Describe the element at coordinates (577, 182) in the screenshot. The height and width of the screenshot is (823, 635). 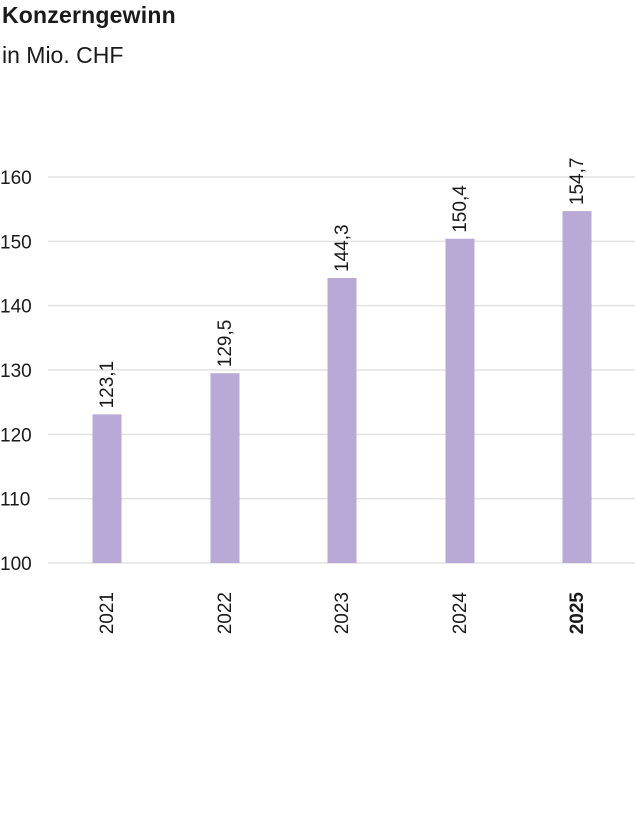
I see `value-label-2025: 154,7` at that location.